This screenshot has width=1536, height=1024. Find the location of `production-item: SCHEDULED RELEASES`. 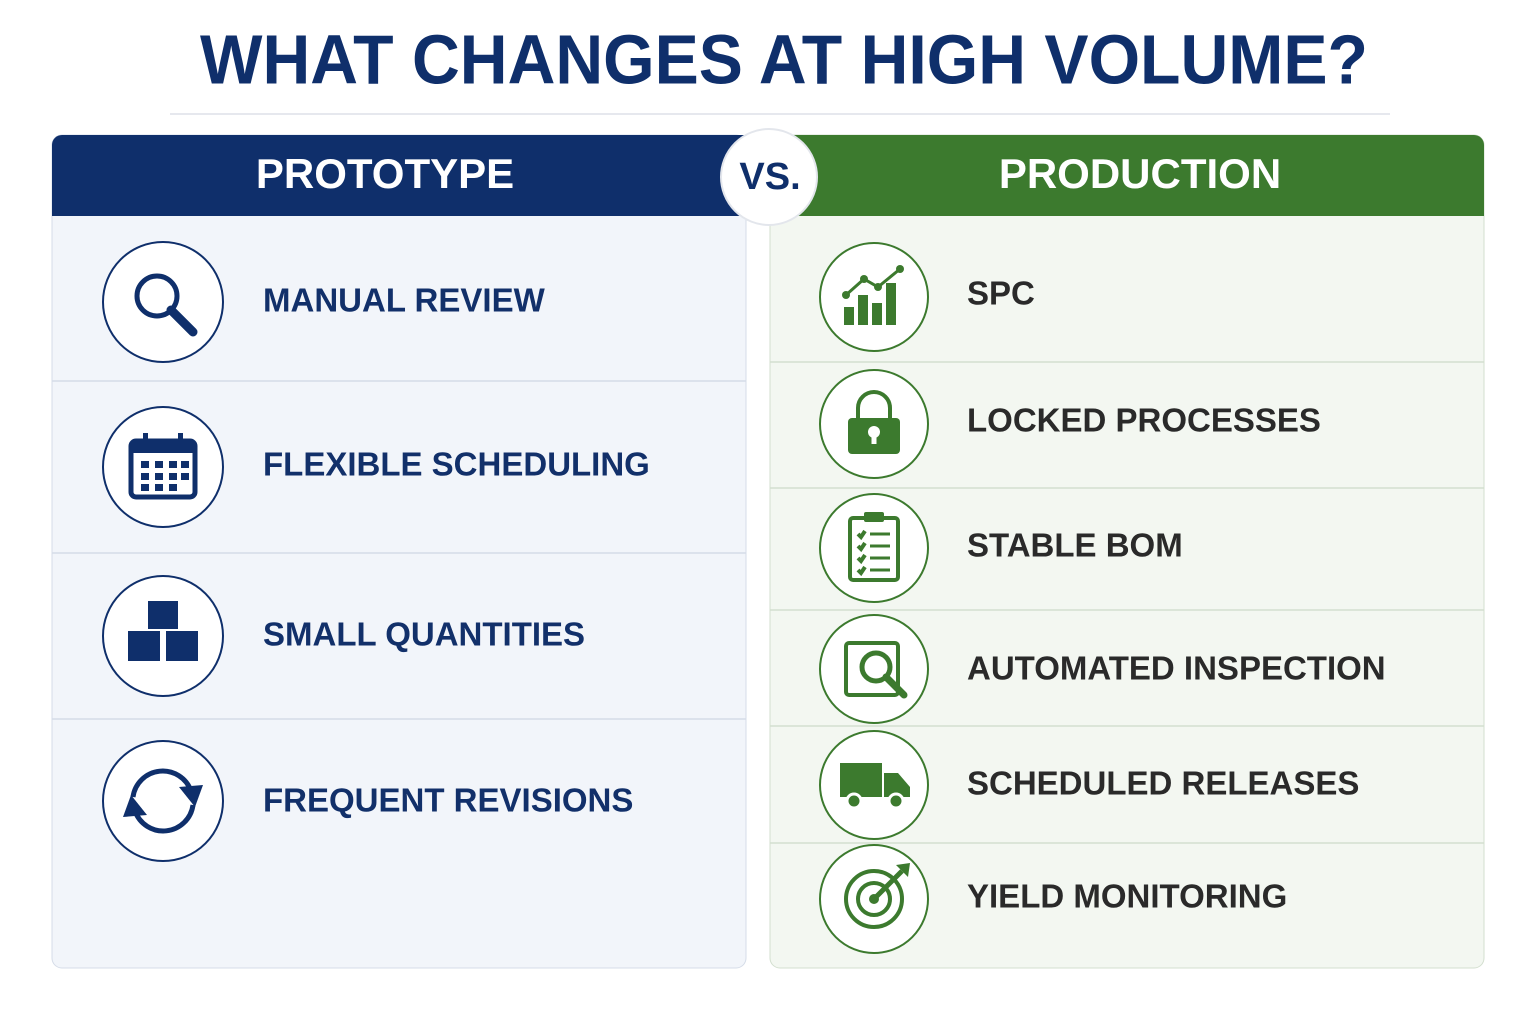

production-item: SCHEDULED RELEASES is located at coordinates (1163, 783).